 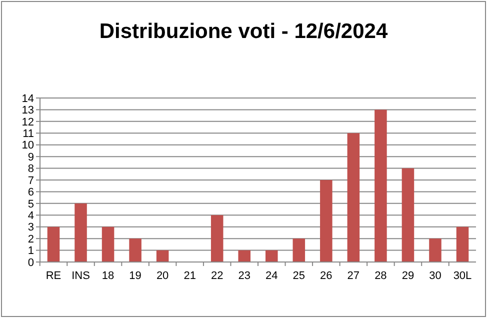 What do you see at coordinates (31, 239) in the screenshot?
I see `y-tick-label: 2` at bounding box center [31, 239].